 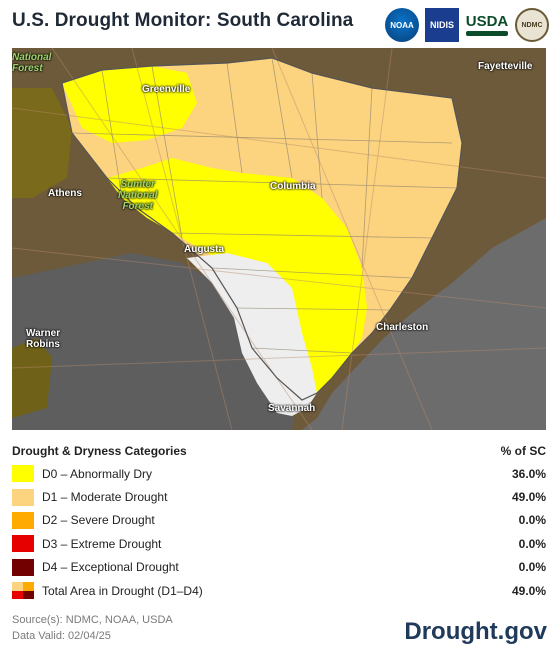 I want to click on usda-logo-bar, so click(x=487, y=33).